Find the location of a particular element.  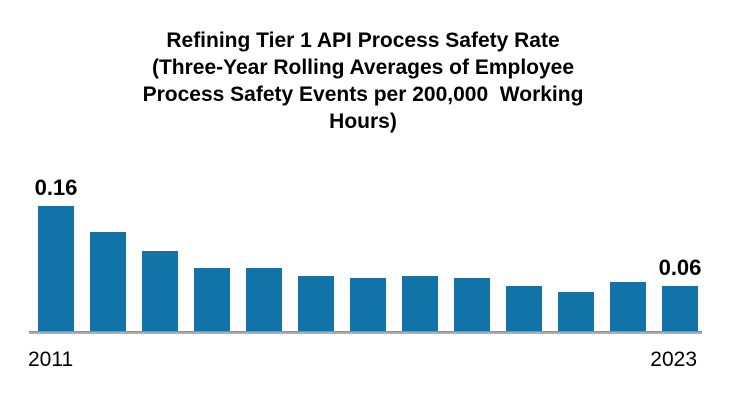

bar-2018 is located at coordinates (420, 303).